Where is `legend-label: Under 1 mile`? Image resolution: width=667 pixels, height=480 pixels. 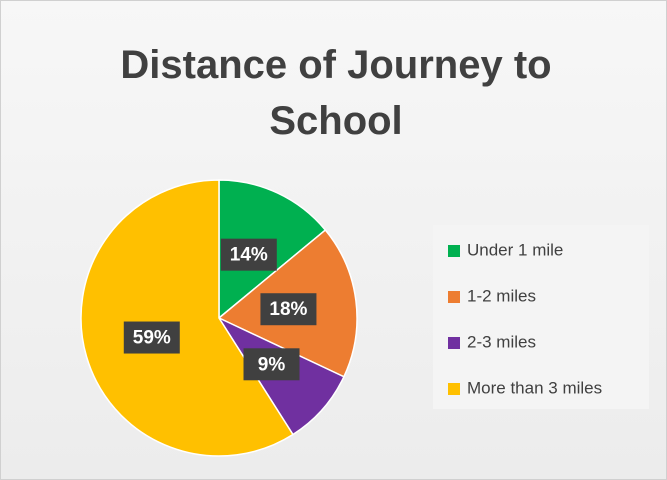
legend-label: Under 1 mile is located at coordinates (515, 249).